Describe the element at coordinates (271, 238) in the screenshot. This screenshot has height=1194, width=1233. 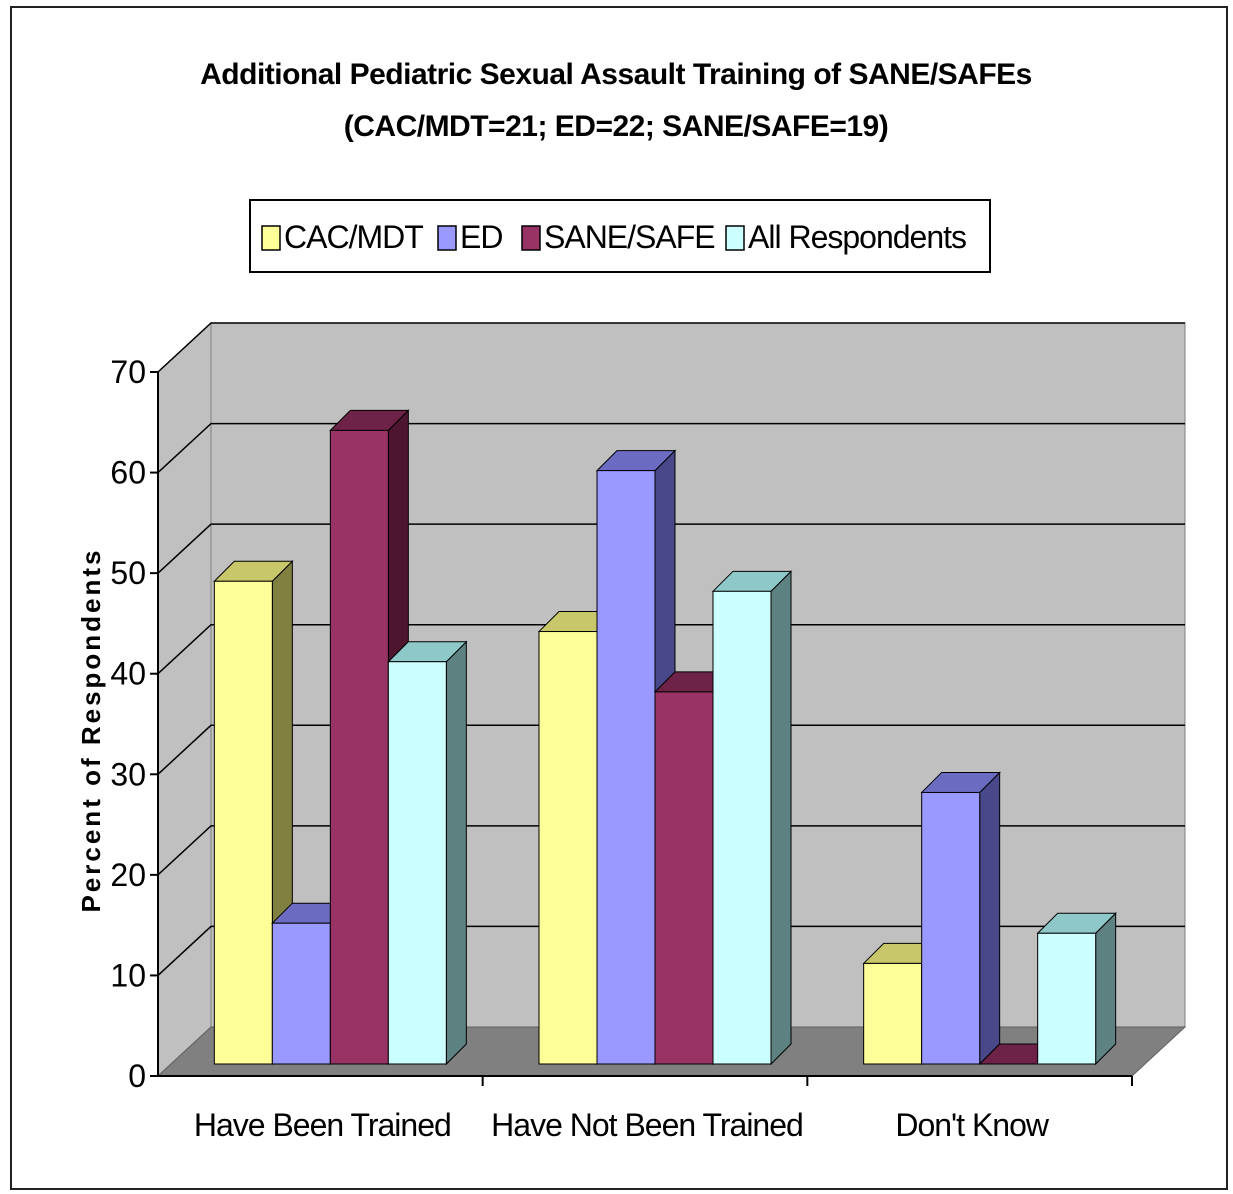
I see `legend-swatch-cac-mdt` at that location.